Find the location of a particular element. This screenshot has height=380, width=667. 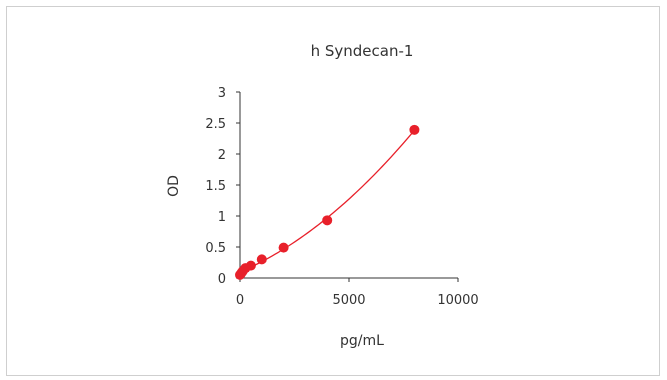

data-points is located at coordinates (327, 202).